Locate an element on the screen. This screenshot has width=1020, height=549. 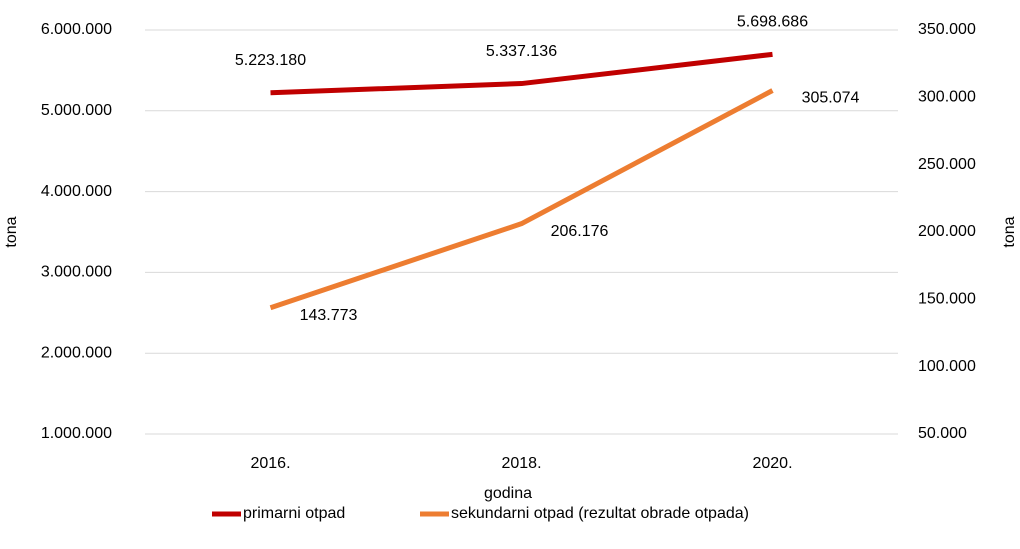
y-tick-label: 3.000.000 is located at coordinates (76, 272).